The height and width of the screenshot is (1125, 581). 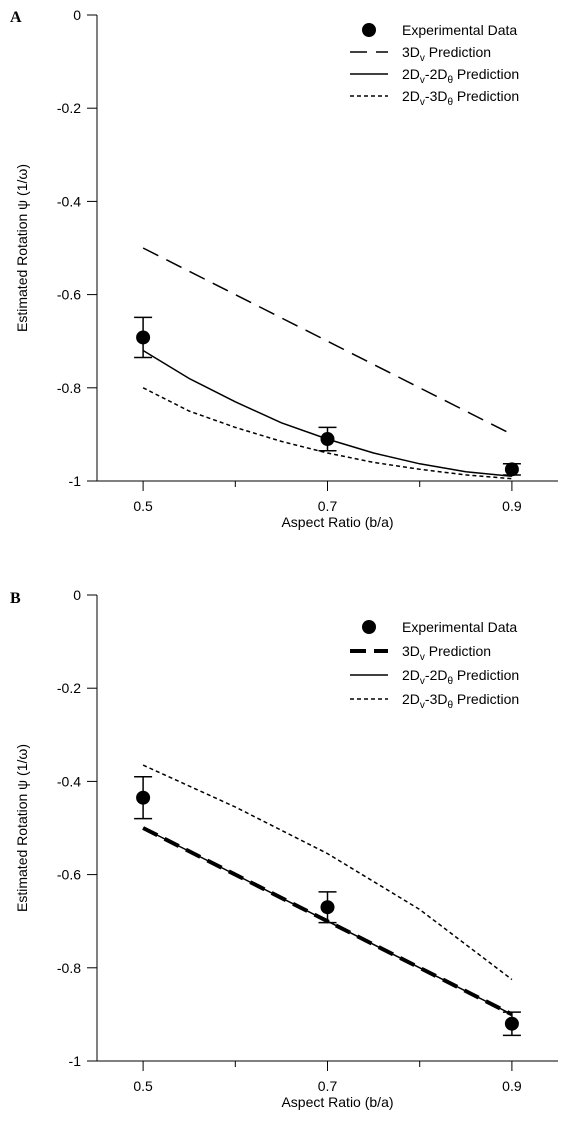 What do you see at coordinates (16, 17) in the screenshot?
I see `panel-letter: A` at bounding box center [16, 17].